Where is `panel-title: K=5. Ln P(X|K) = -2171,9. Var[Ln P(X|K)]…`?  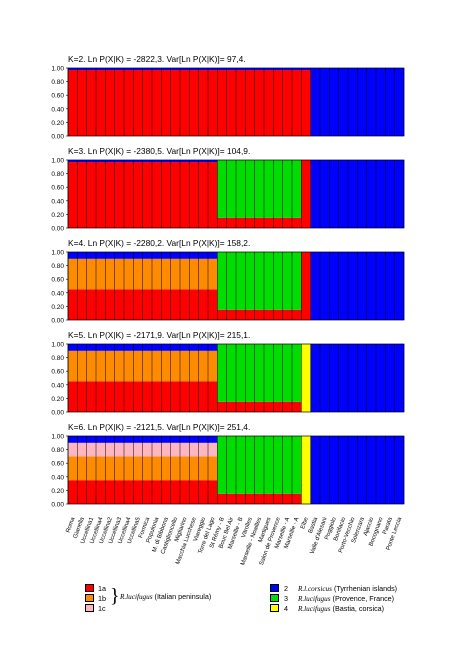 panel-title: K=5. Ln P(X|K) = -2171,9. Var[Ln P(X|K)]… is located at coordinates (159, 335).